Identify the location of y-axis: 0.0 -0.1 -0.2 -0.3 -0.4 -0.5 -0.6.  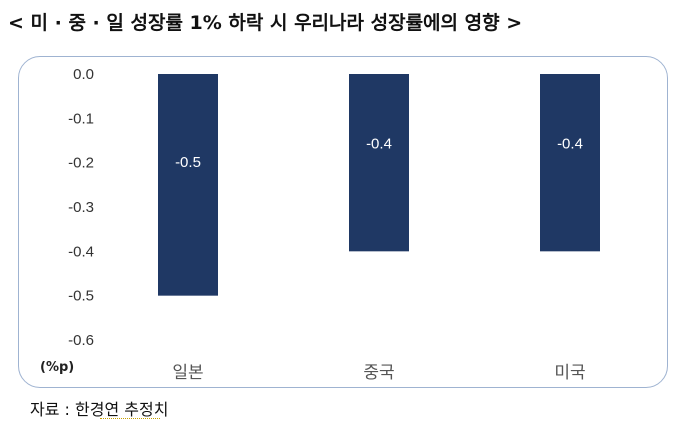
(81, 207).